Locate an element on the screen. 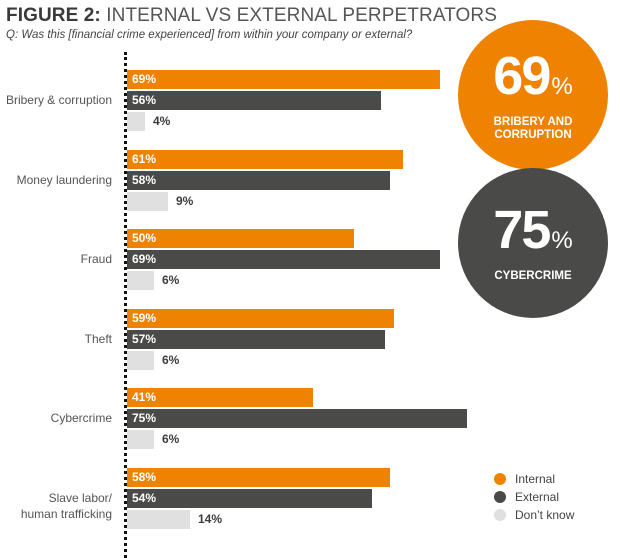 The height and width of the screenshot is (558, 620). bar-value-label: 75% is located at coordinates (144, 418).